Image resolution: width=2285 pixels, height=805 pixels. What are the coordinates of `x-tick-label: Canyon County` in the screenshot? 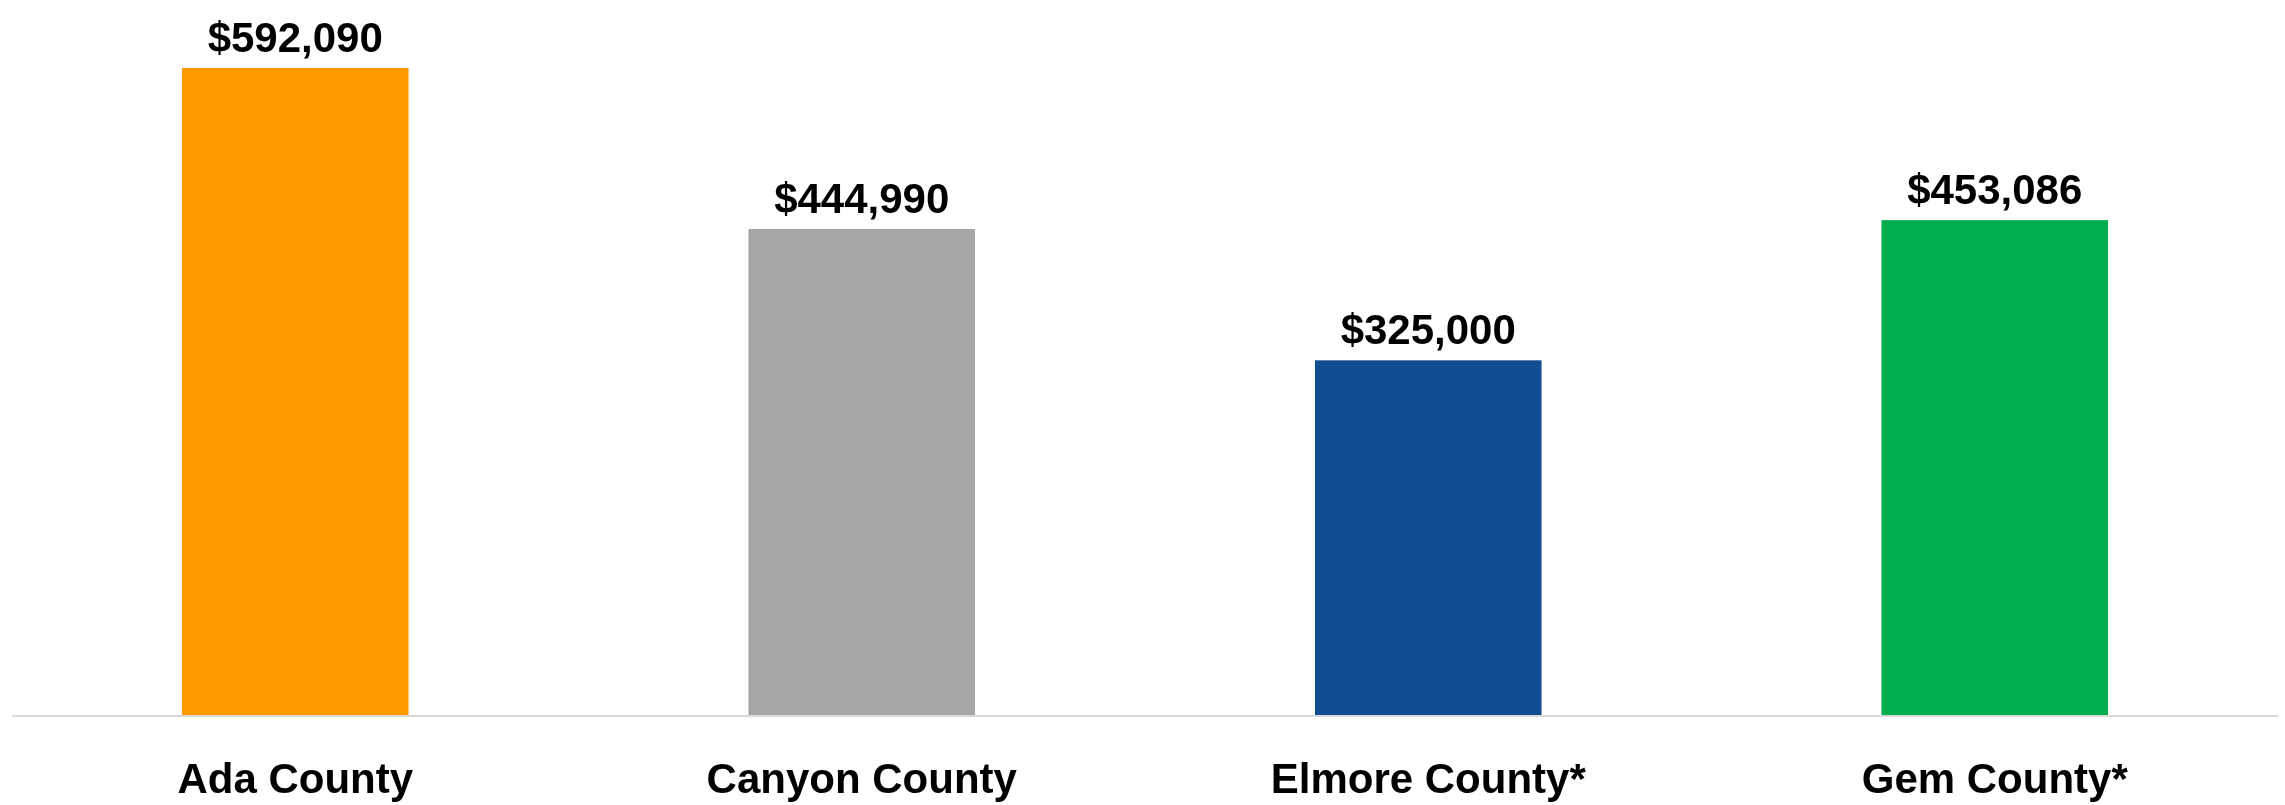 It's located at (862, 778).